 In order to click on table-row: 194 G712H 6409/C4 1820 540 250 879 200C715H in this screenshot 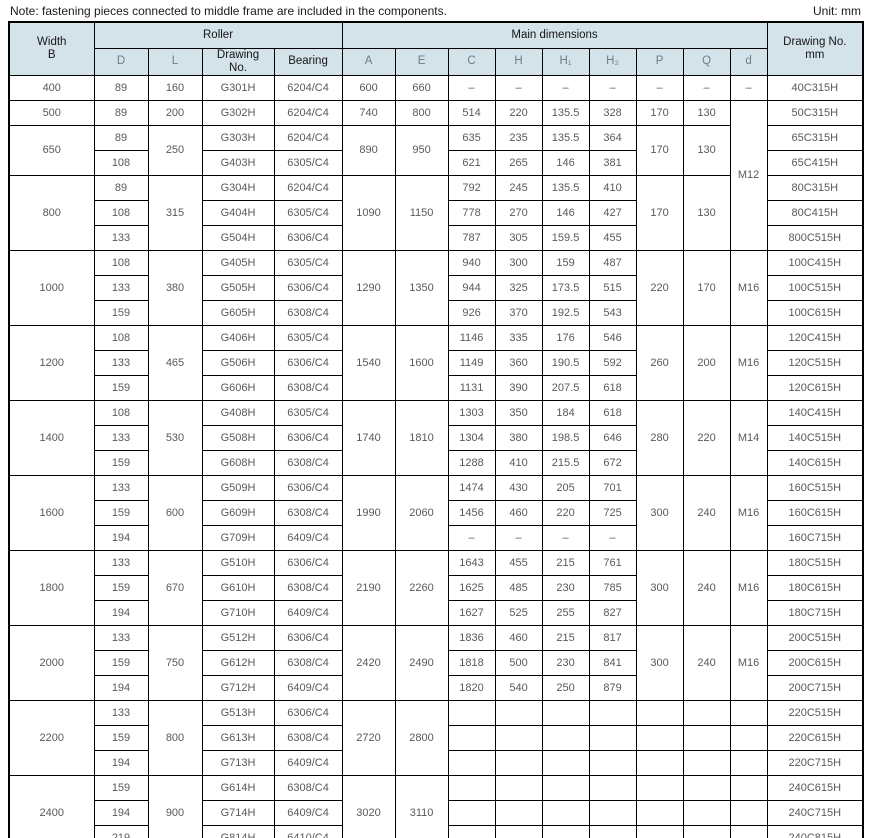, I will do `click(436, 687)`.